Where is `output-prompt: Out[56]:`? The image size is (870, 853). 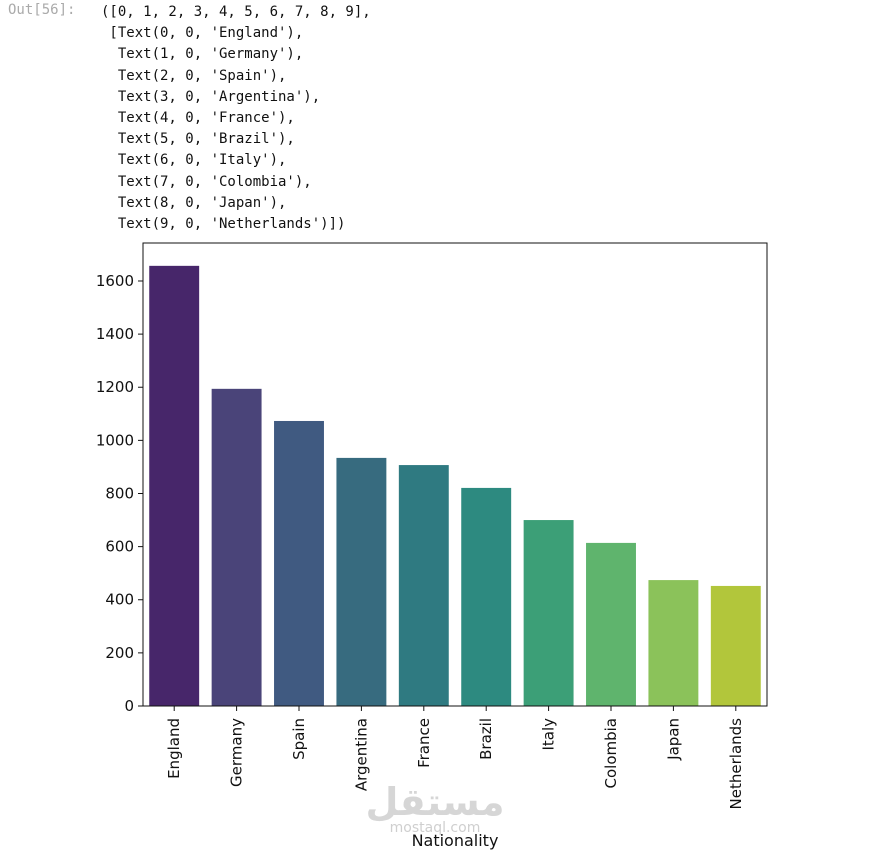
output-prompt: Out[56]: is located at coordinates (42, 10).